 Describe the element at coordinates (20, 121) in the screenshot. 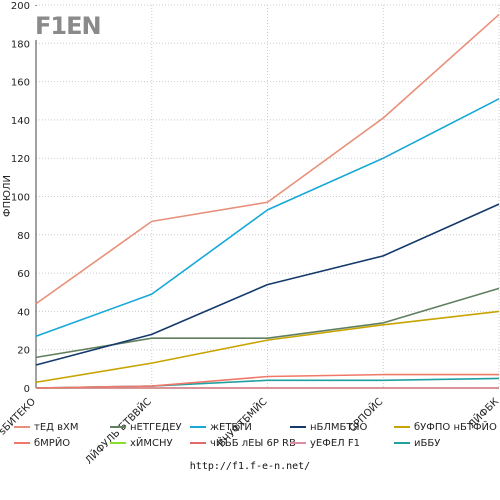

I see `y-tick-label: 140` at that location.